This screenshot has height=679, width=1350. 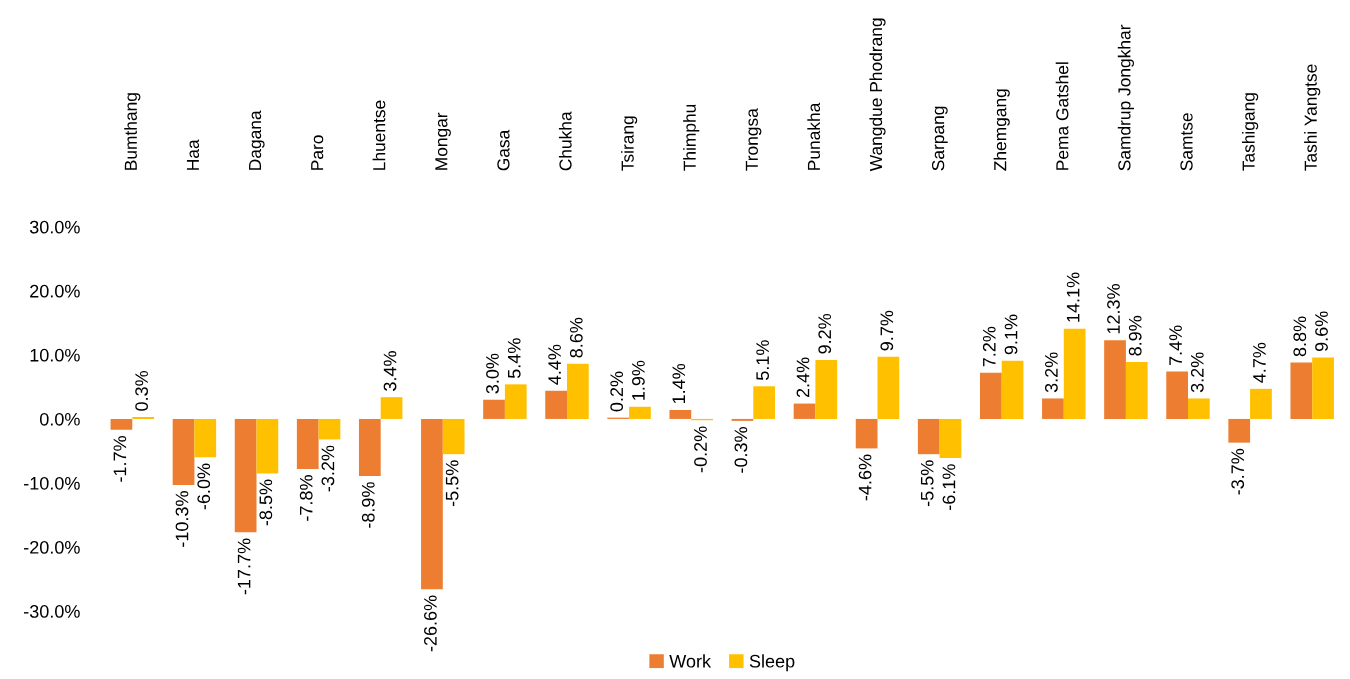 What do you see at coordinates (1011, 334) in the screenshot?
I see `data-label: 9.1%` at bounding box center [1011, 334].